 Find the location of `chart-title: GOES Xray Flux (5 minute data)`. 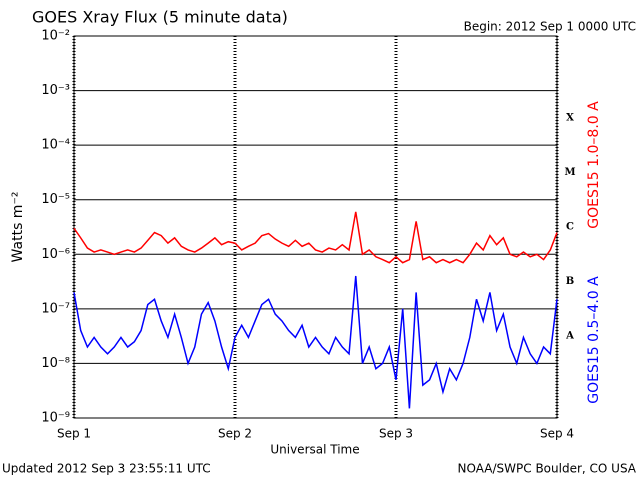

chart-title: GOES Xray Flux (5 minute data) is located at coordinates (160, 17).